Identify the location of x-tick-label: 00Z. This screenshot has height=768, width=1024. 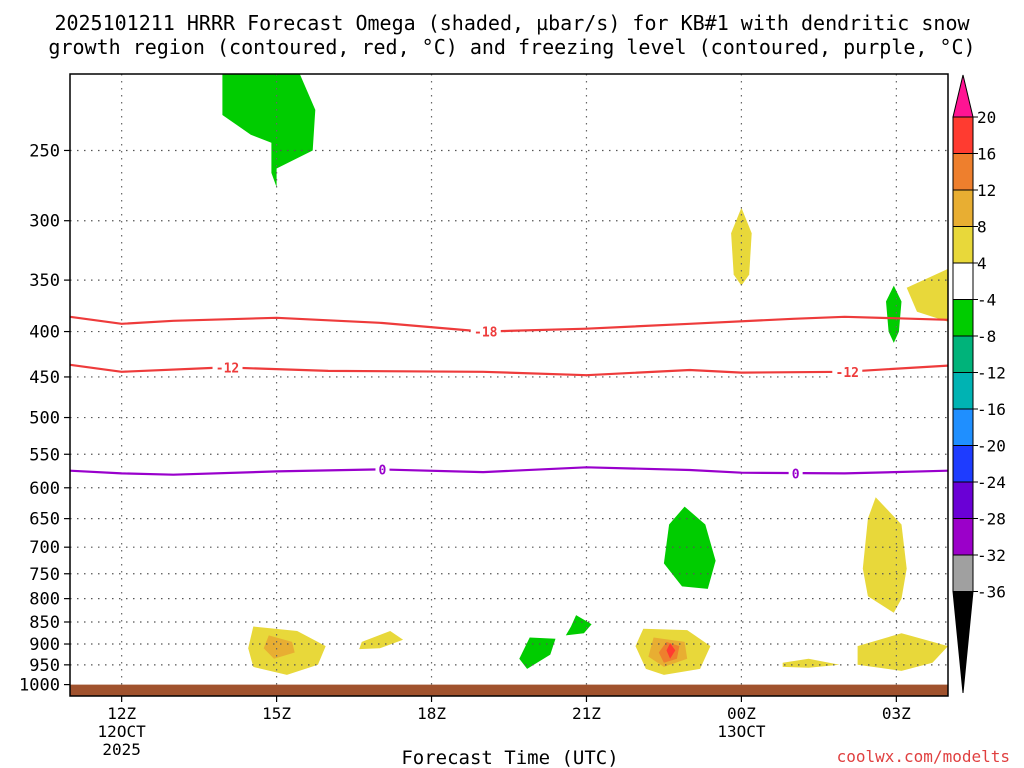
(741, 713).